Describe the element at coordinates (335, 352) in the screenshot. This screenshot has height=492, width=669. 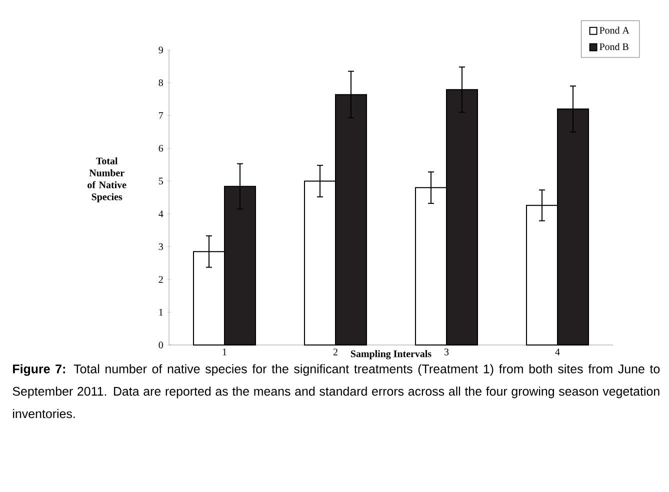
I see `x-tick-label: 2` at that location.